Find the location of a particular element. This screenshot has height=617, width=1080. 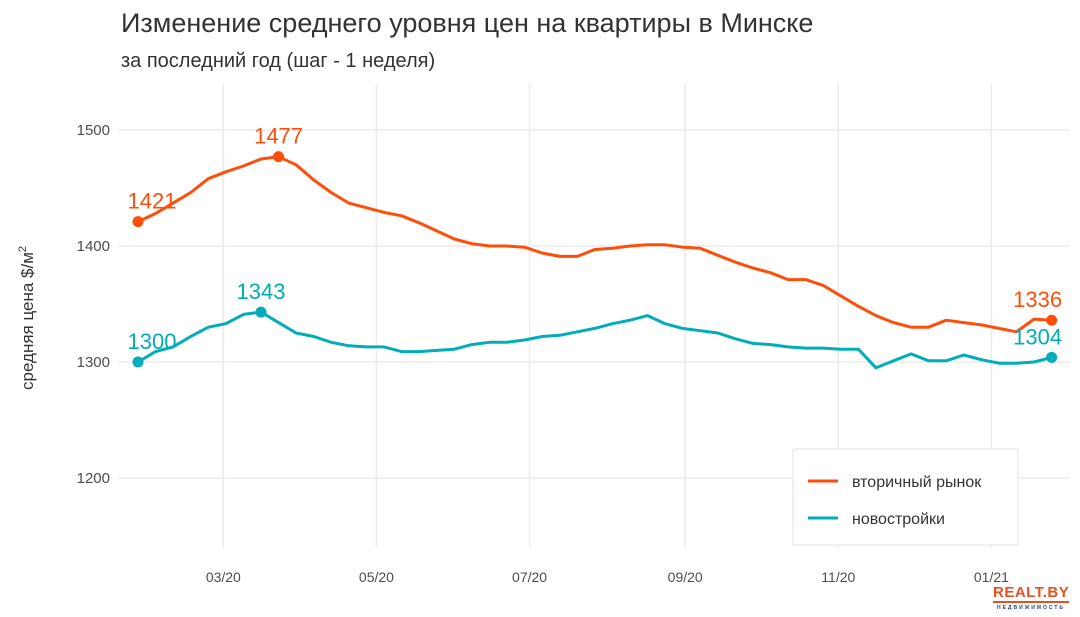

logo-text: REALT.BY is located at coordinates (1031, 593).